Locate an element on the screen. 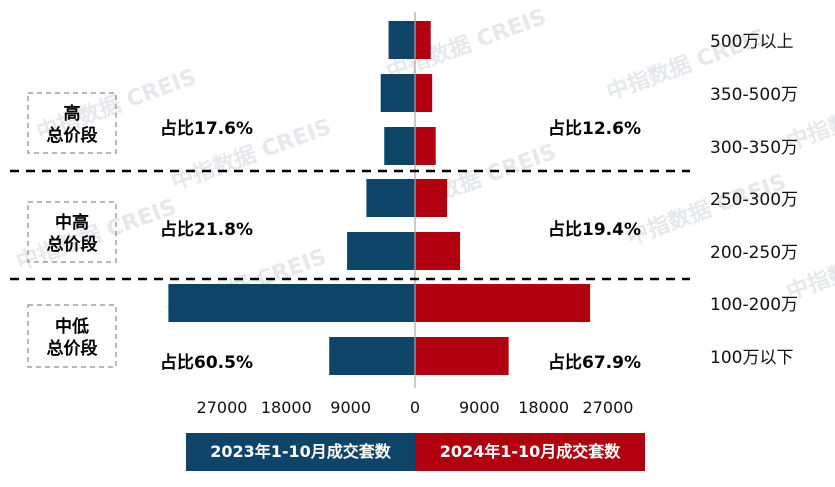 Image resolution: width=835 pixels, height=487 pixels. group-label-line: 中高 is located at coordinates (72, 222).